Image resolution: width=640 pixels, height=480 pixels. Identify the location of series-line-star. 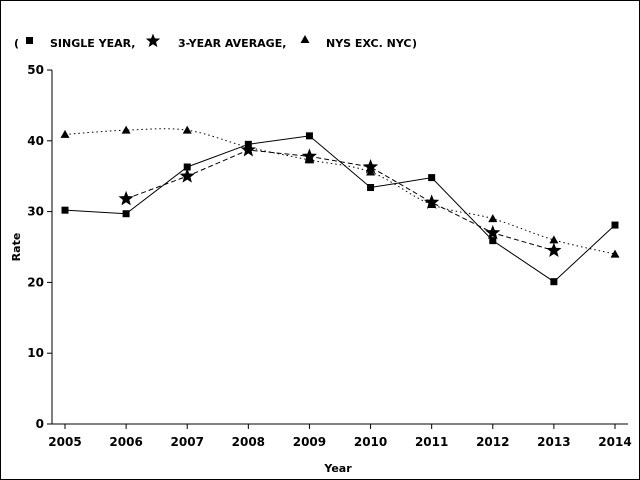
(340, 200).